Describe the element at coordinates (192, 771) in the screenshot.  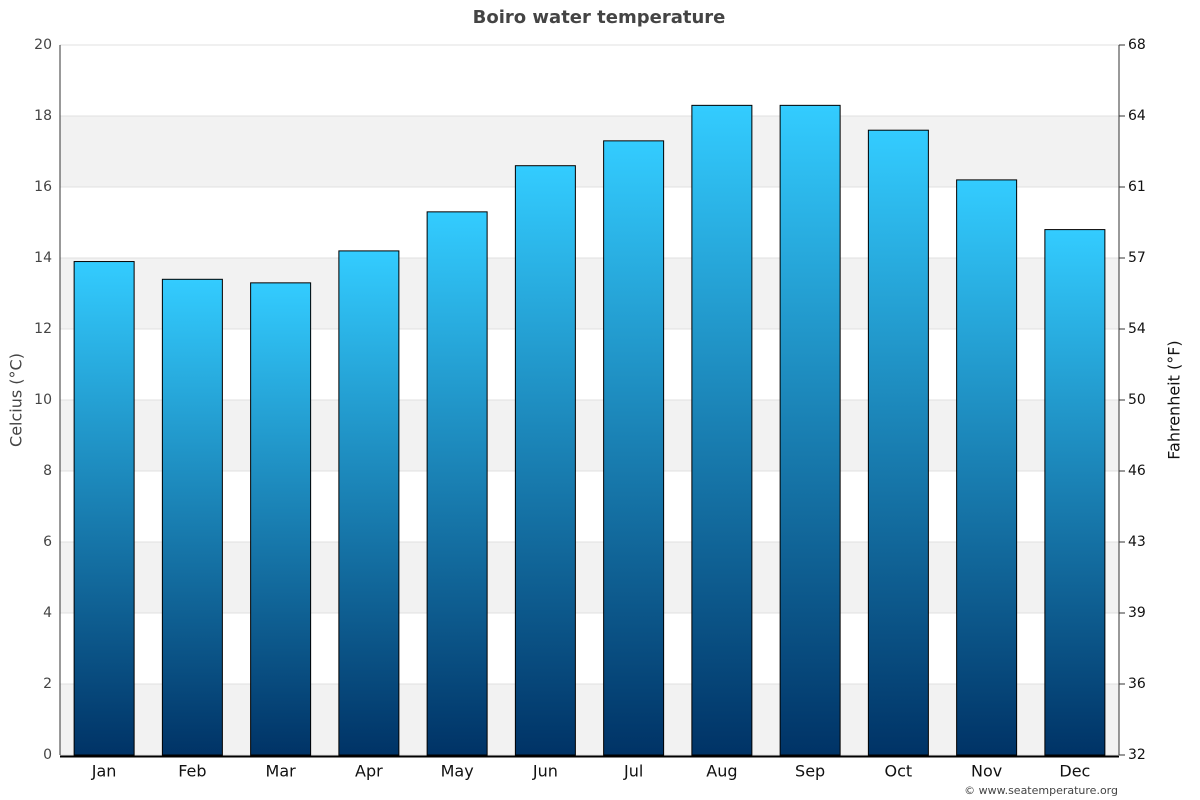
I see `x-tick-label: Feb` at that location.